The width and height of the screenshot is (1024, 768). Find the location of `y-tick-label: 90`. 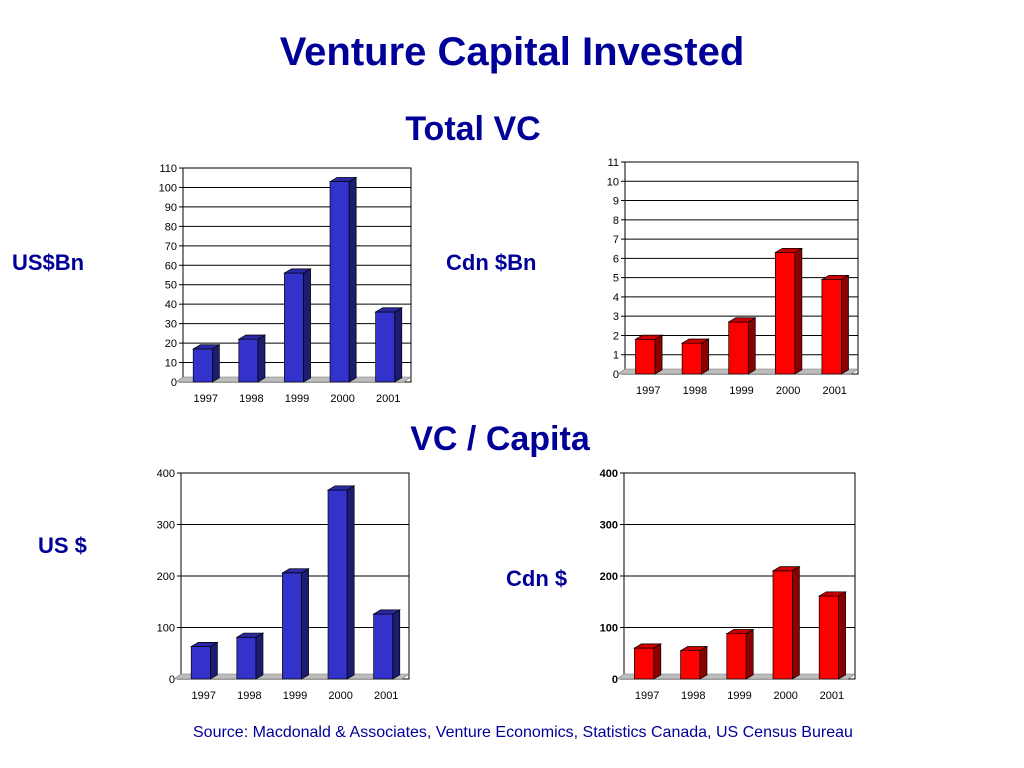

y-tick-label: 90 is located at coordinates (171, 208).